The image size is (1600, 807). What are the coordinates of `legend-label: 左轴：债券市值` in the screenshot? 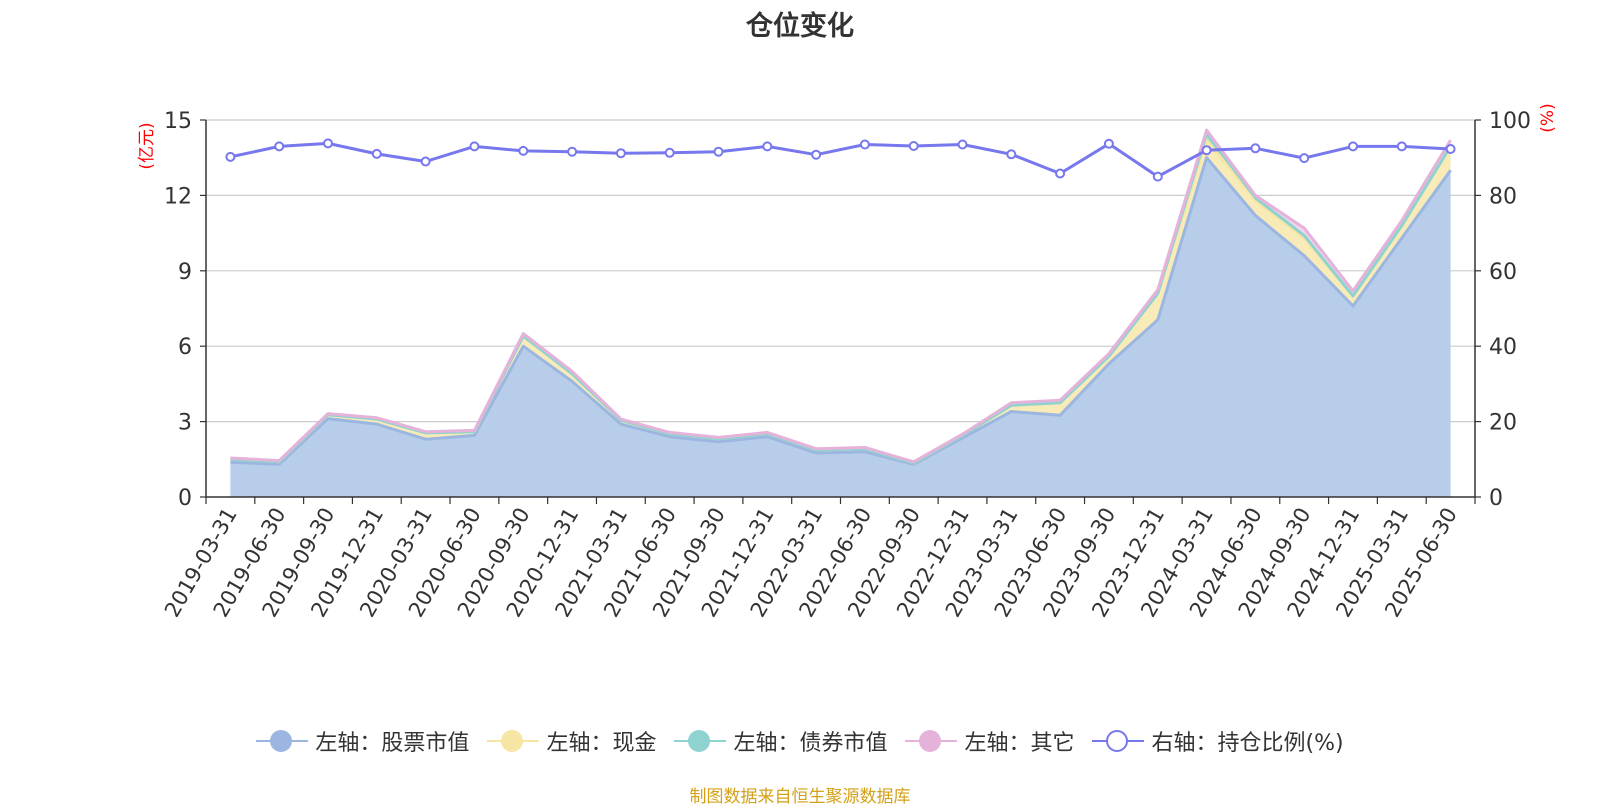 It's located at (810, 743).